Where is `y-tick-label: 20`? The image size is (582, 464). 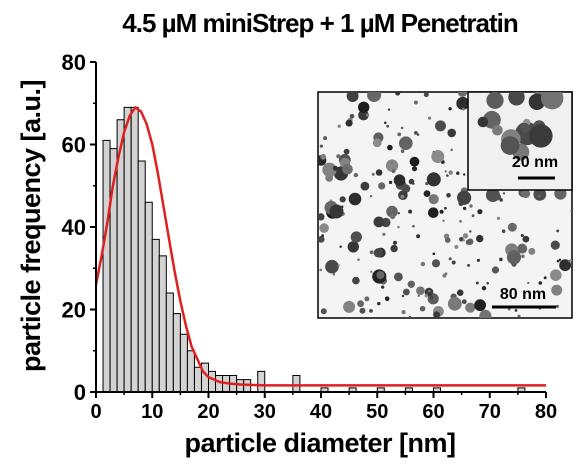 y-tick-label: 20 is located at coordinates (74, 310).